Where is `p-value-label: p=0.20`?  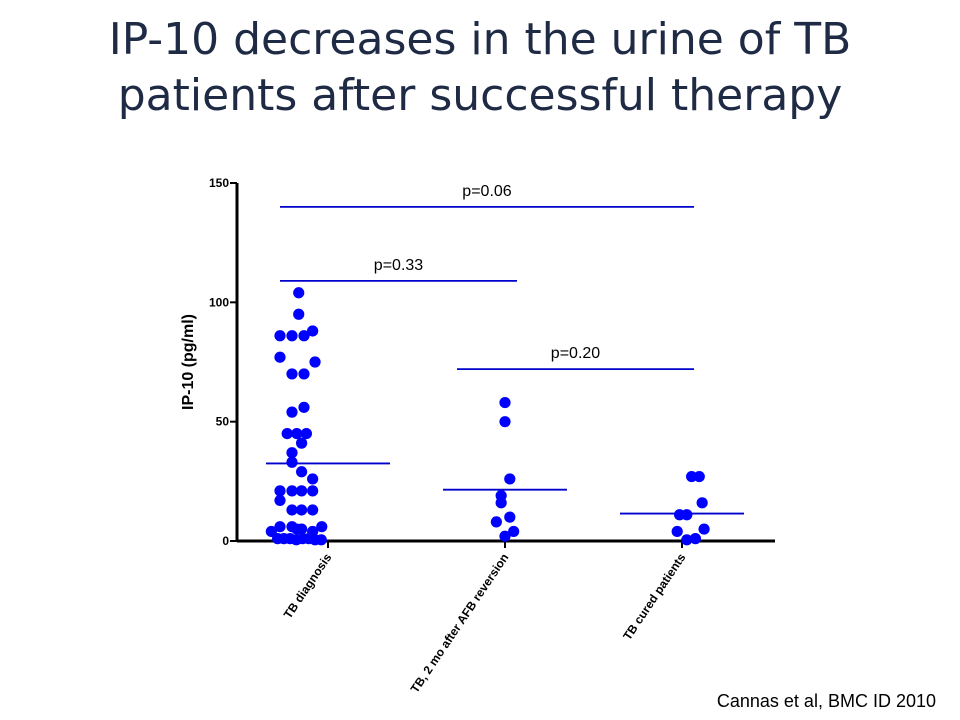
p-value-label: p=0.20 is located at coordinates (575, 353).